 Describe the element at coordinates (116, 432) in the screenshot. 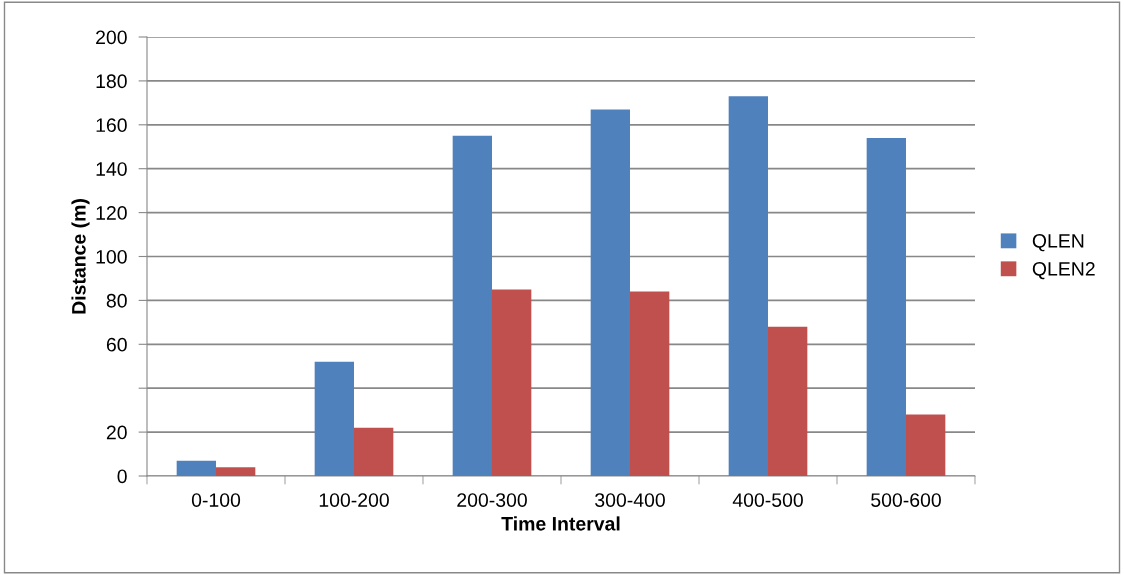

I see `y-tick-label: 20` at that location.